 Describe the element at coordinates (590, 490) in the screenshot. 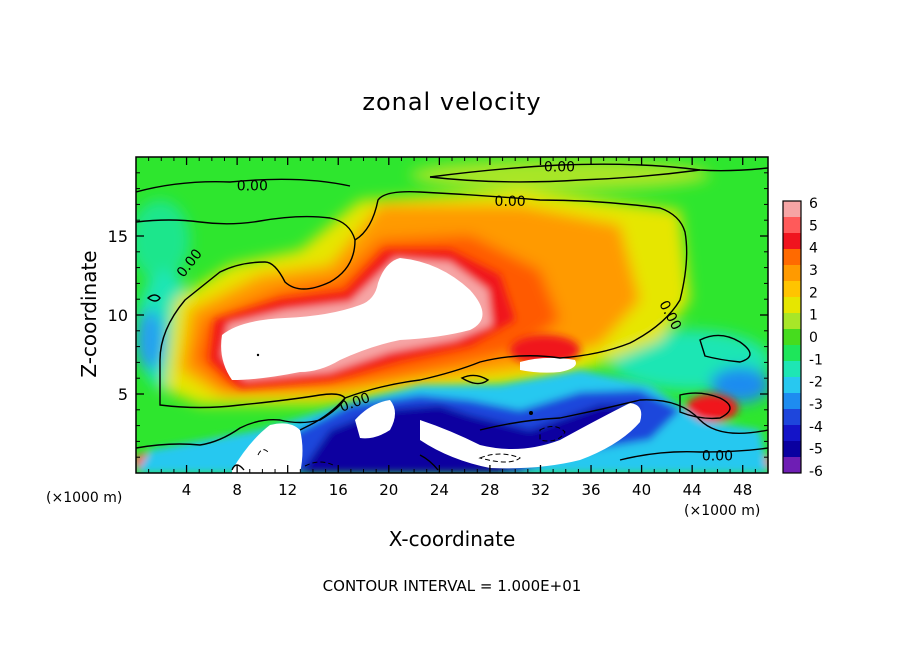

I see `x-tick-label: 36` at that location.